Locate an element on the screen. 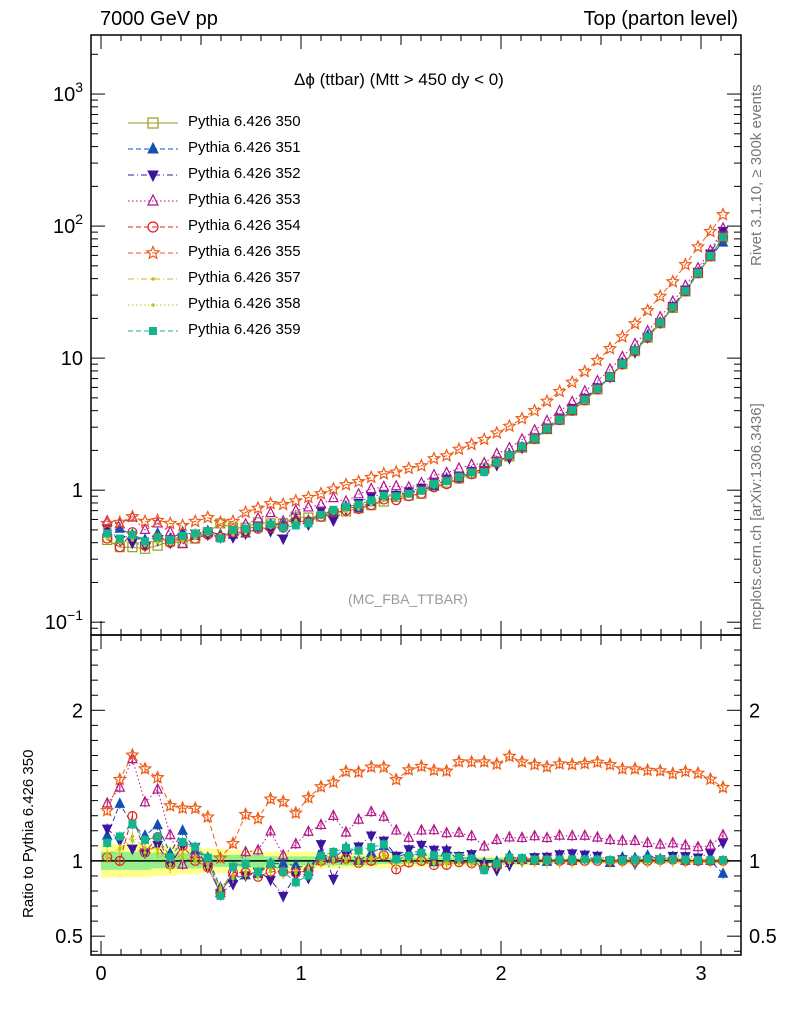  legend-label-2: Pythia 6.426 352 is located at coordinates (244, 173).